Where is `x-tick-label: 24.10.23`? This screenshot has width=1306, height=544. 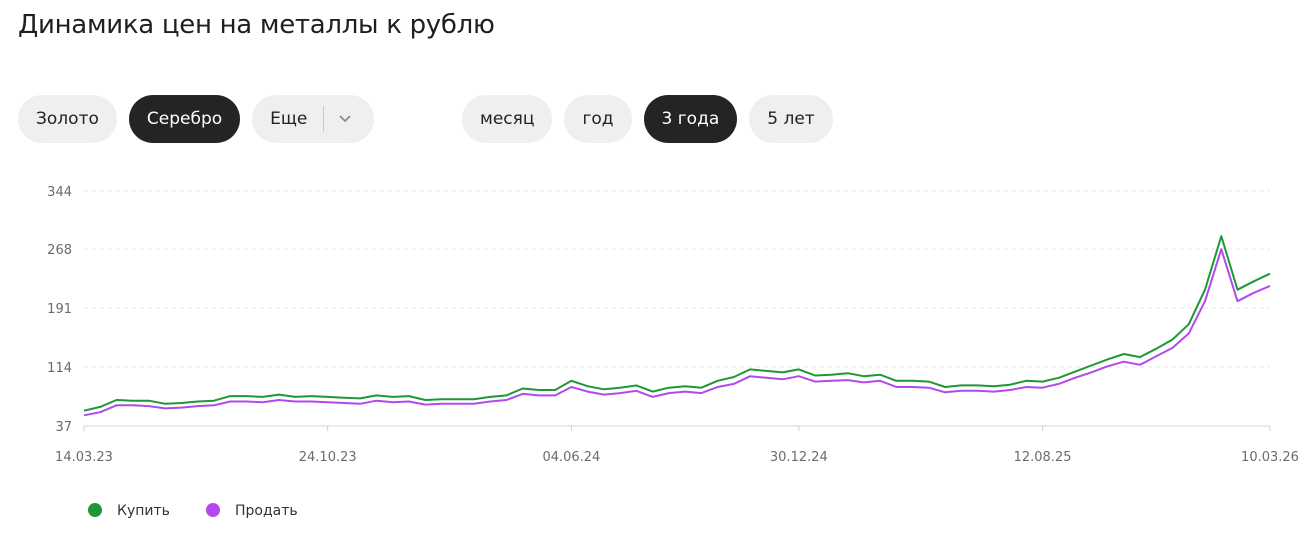 x-tick-label: 24.10.23 is located at coordinates (328, 457).